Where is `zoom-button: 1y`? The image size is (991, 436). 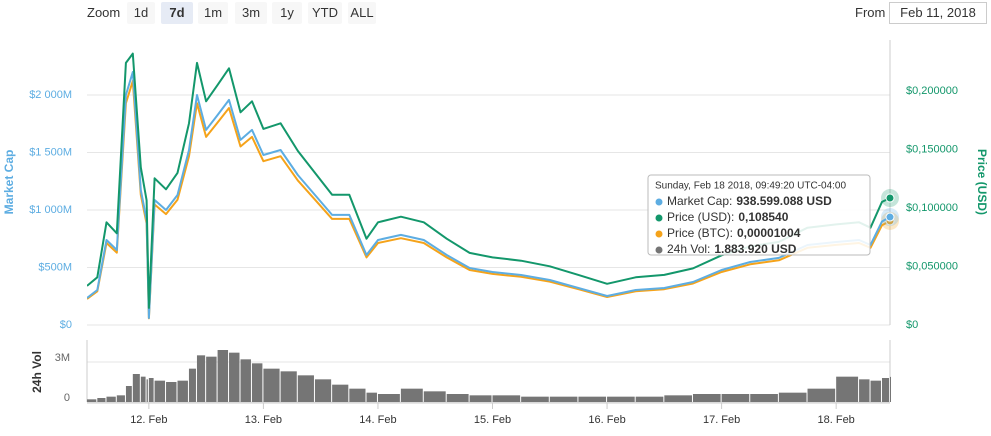
zoom-button: 1y is located at coordinates (287, 13).